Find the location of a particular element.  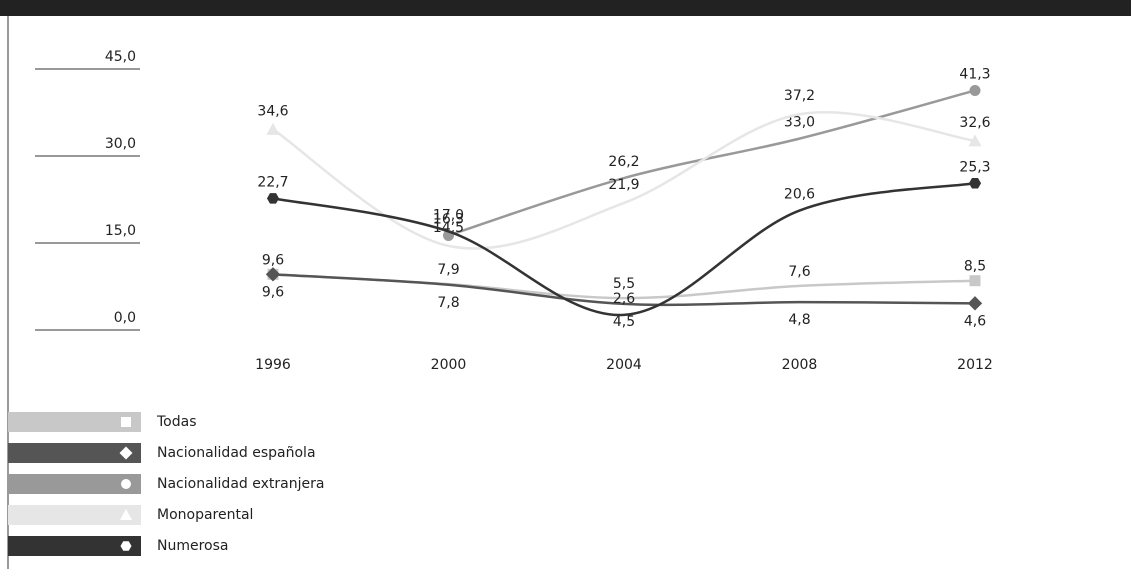

data-label: 4,8 is located at coordinates (799, 320).